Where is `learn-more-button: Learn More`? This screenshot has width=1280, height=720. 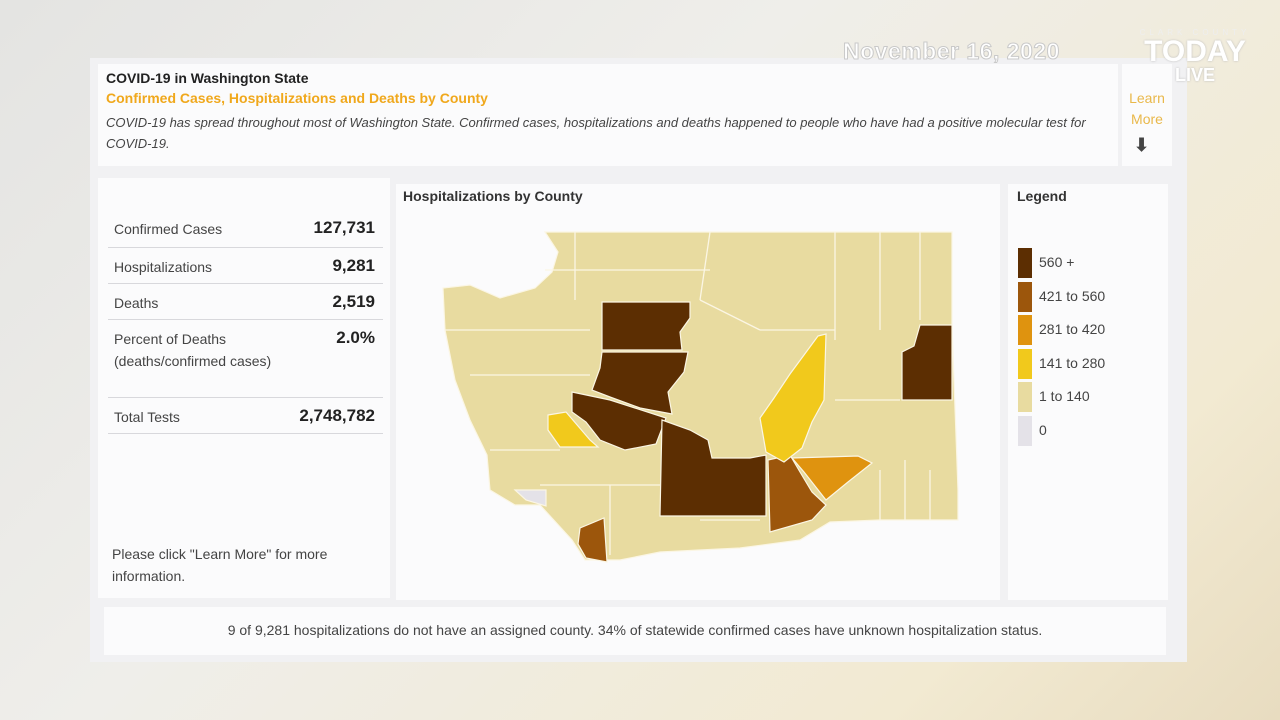 learn-more-button: Learn More is located at coordinates (1147, 115).